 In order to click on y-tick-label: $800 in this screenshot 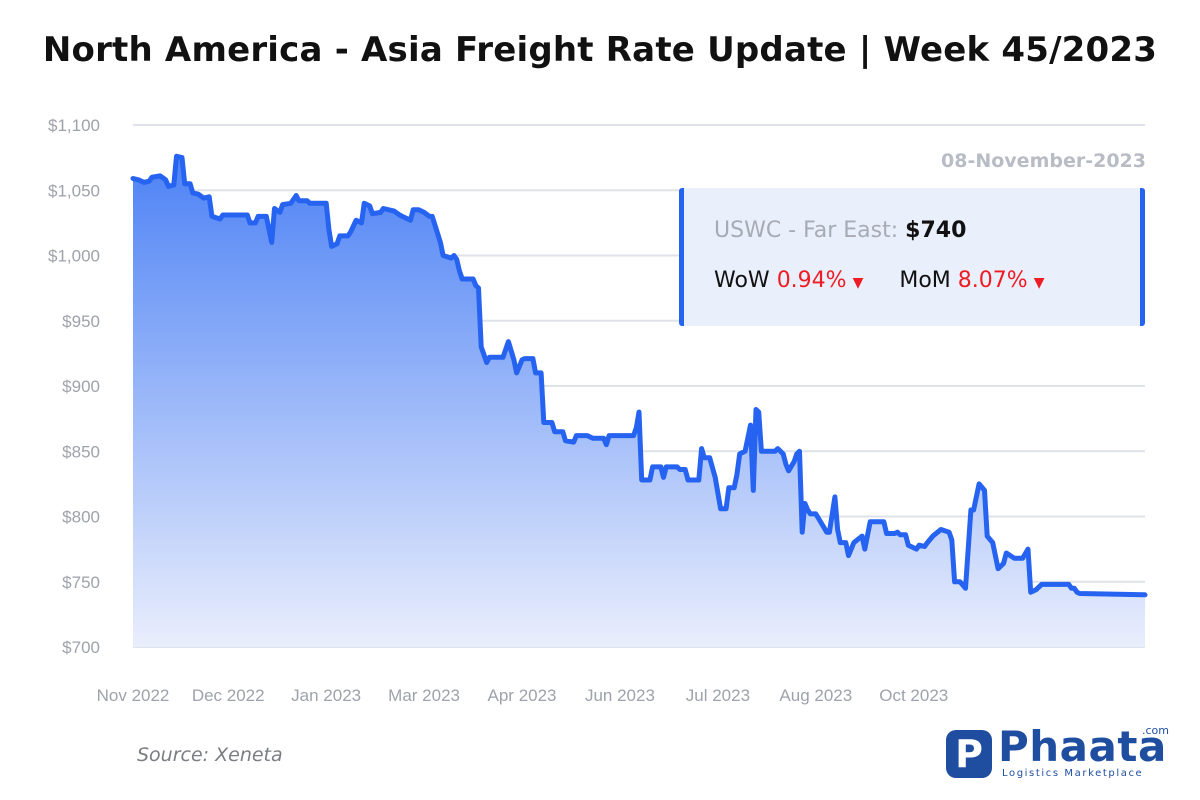, I will do `click(81, 517)`.